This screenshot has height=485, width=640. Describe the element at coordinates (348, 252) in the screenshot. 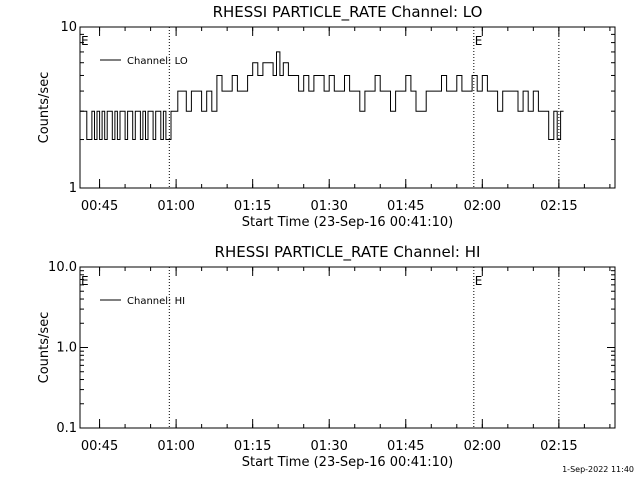

I see `chart-title-hi: RHESSI PARTICLE_RATE Channel: HI` at that location.